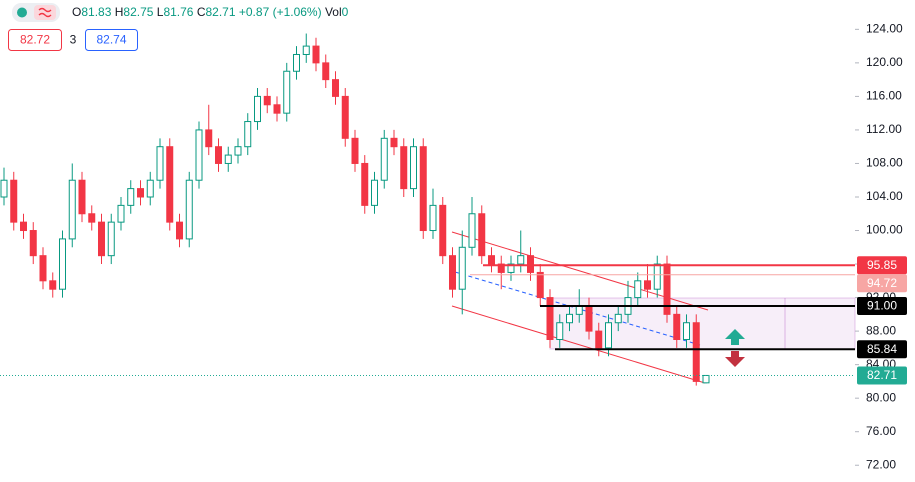 The image size is (915, 482). I want to click on low-label: L, so click(160, 12).